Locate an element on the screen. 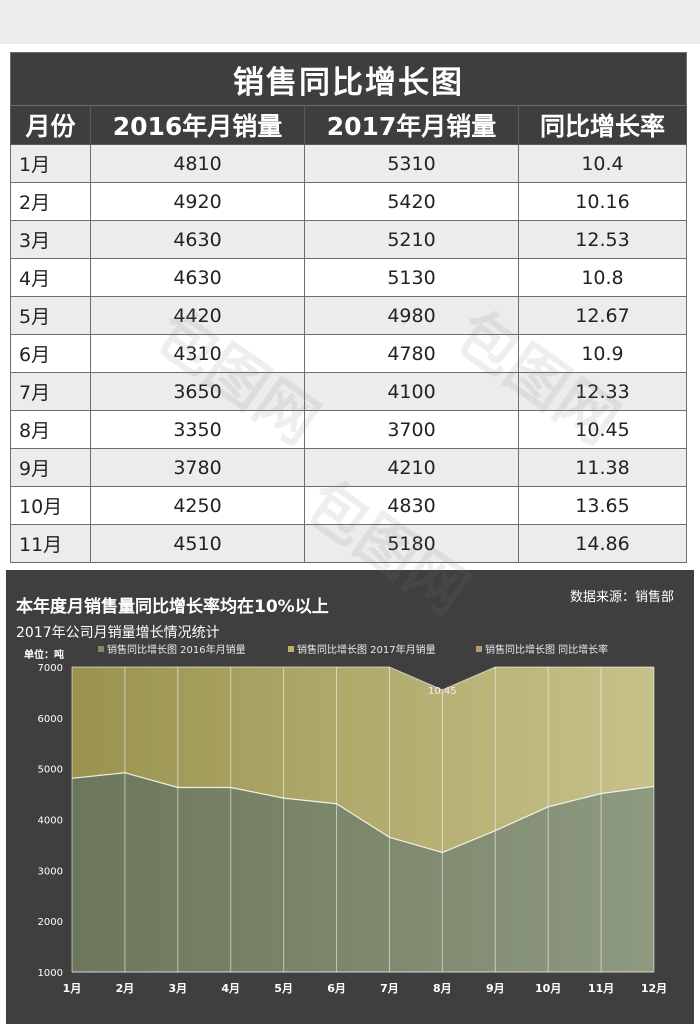 Image resolution: width=700 pixels, height=1030 pixels. x-tick-label: 10月 is located at coordinates (548, 988).